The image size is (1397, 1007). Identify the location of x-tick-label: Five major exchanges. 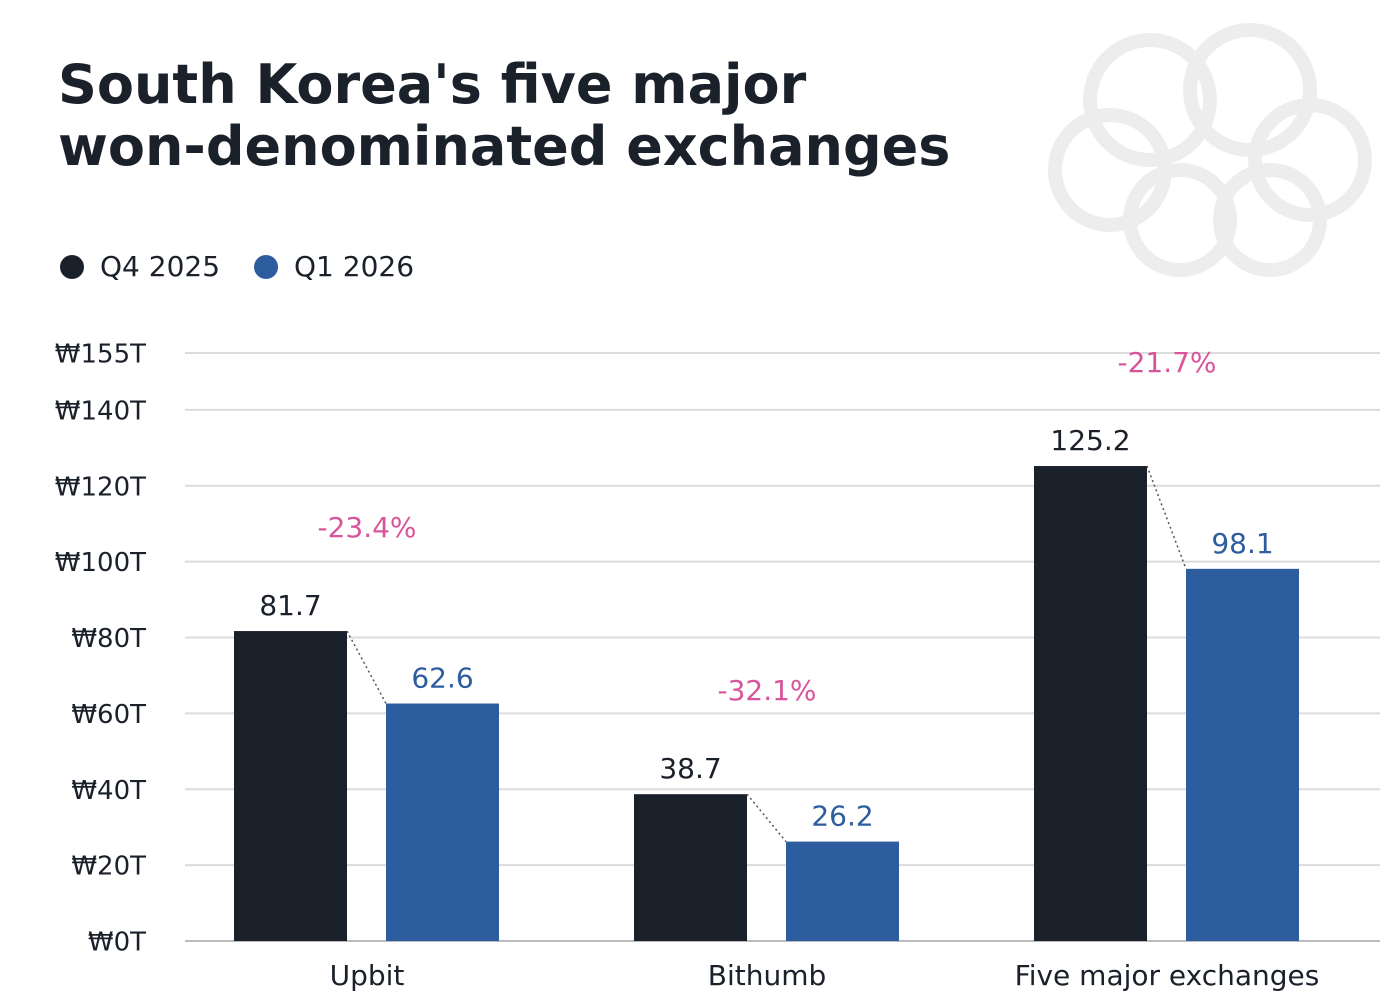
(1167, 975).